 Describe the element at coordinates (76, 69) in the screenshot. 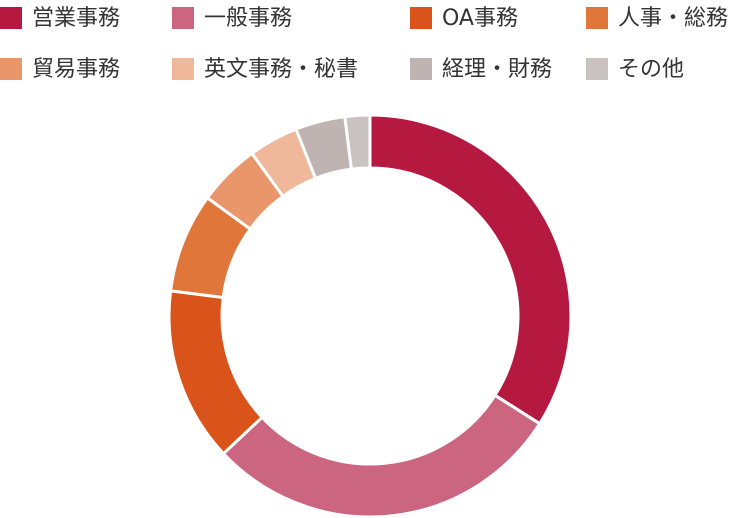

I see `legend-label: 貿易事務` at that location.